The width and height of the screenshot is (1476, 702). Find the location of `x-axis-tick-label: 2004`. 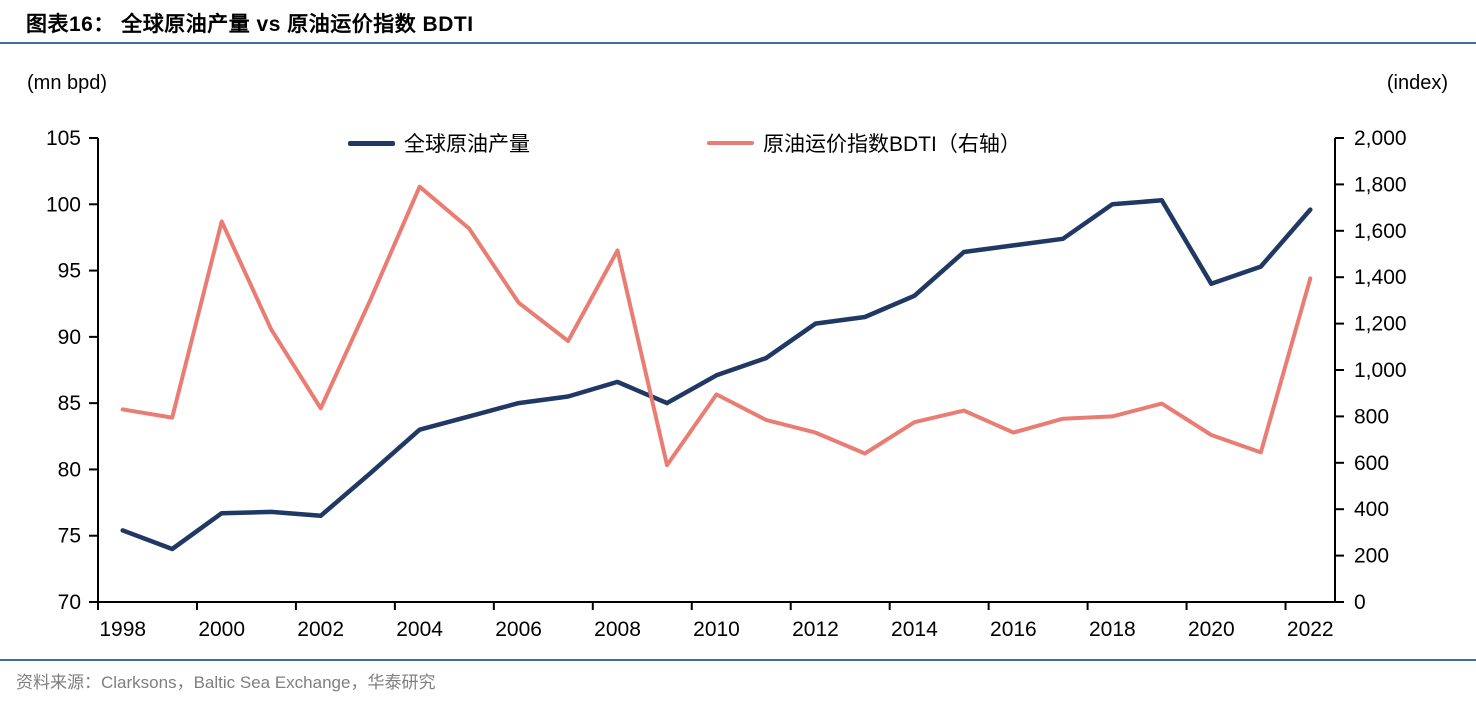

x-axis-tick-label: 2004 is located at coordinates (419, 629).